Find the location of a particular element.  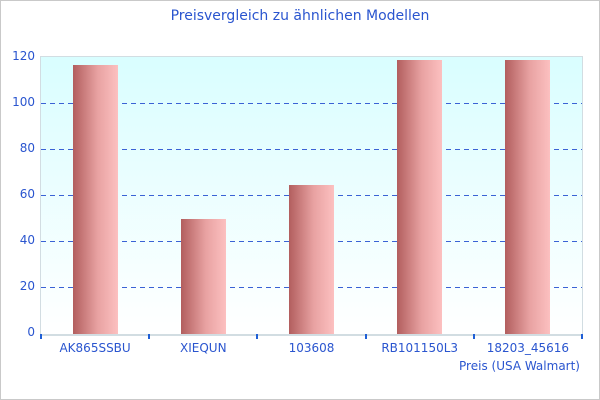

y-tick-label-40: 40 is located at coordinates (27, 240).